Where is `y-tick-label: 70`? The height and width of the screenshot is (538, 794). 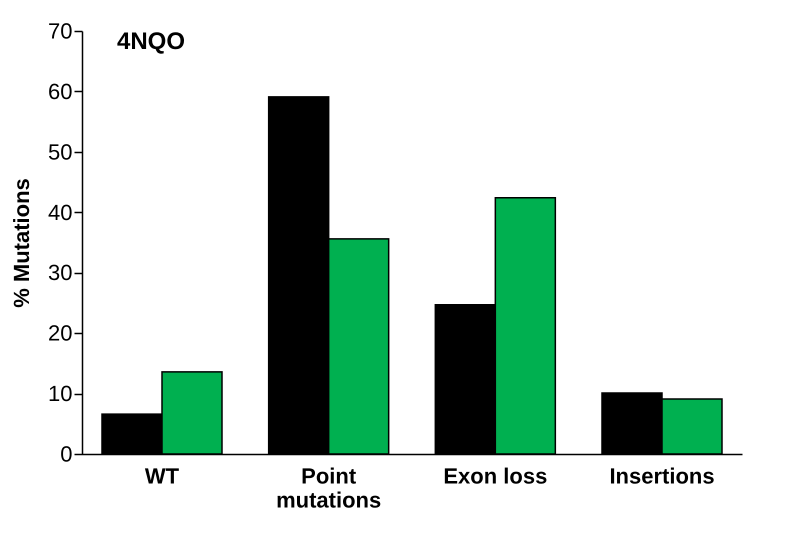
y-tick-label: 70 is located at coordinates (60, 31).